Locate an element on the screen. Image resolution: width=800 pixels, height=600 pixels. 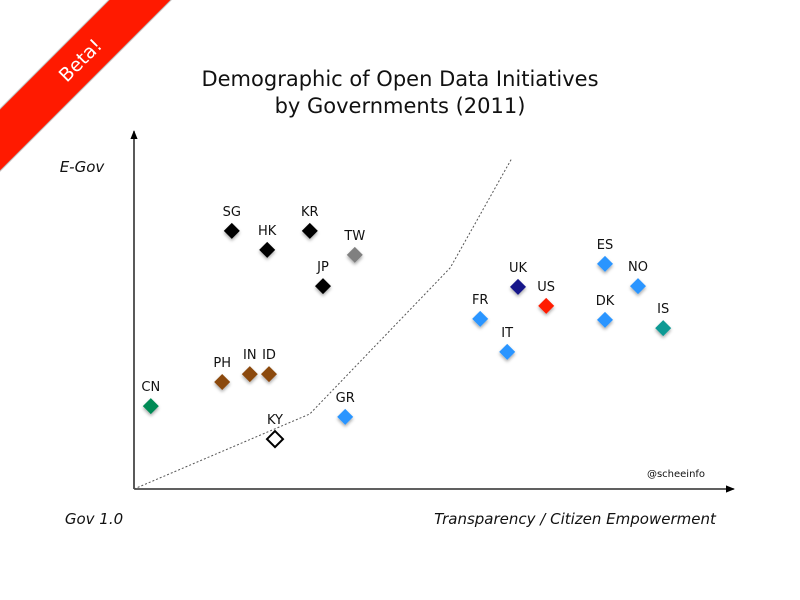
data-point-no: NO is located at coordinates (638, 277).